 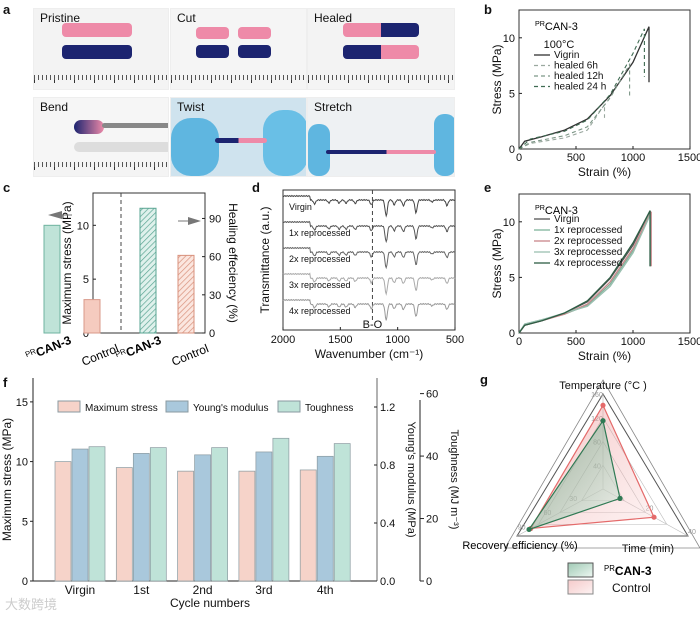 I want to click on bar-max-stress-control, so click(x=92, y=316).